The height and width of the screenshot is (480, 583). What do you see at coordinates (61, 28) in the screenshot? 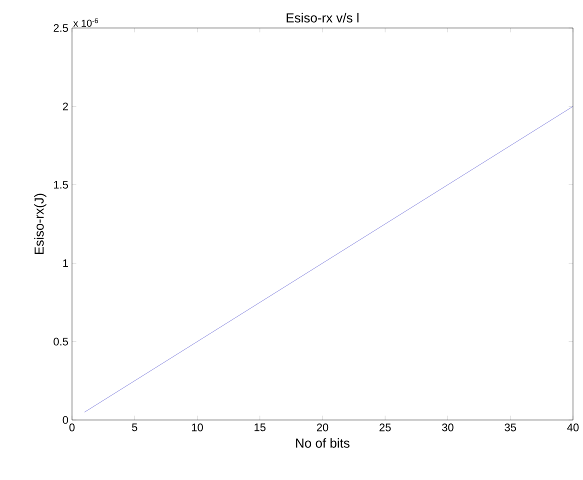
I see `y-tick-label: 2.5` at bounding box center [61, 28].